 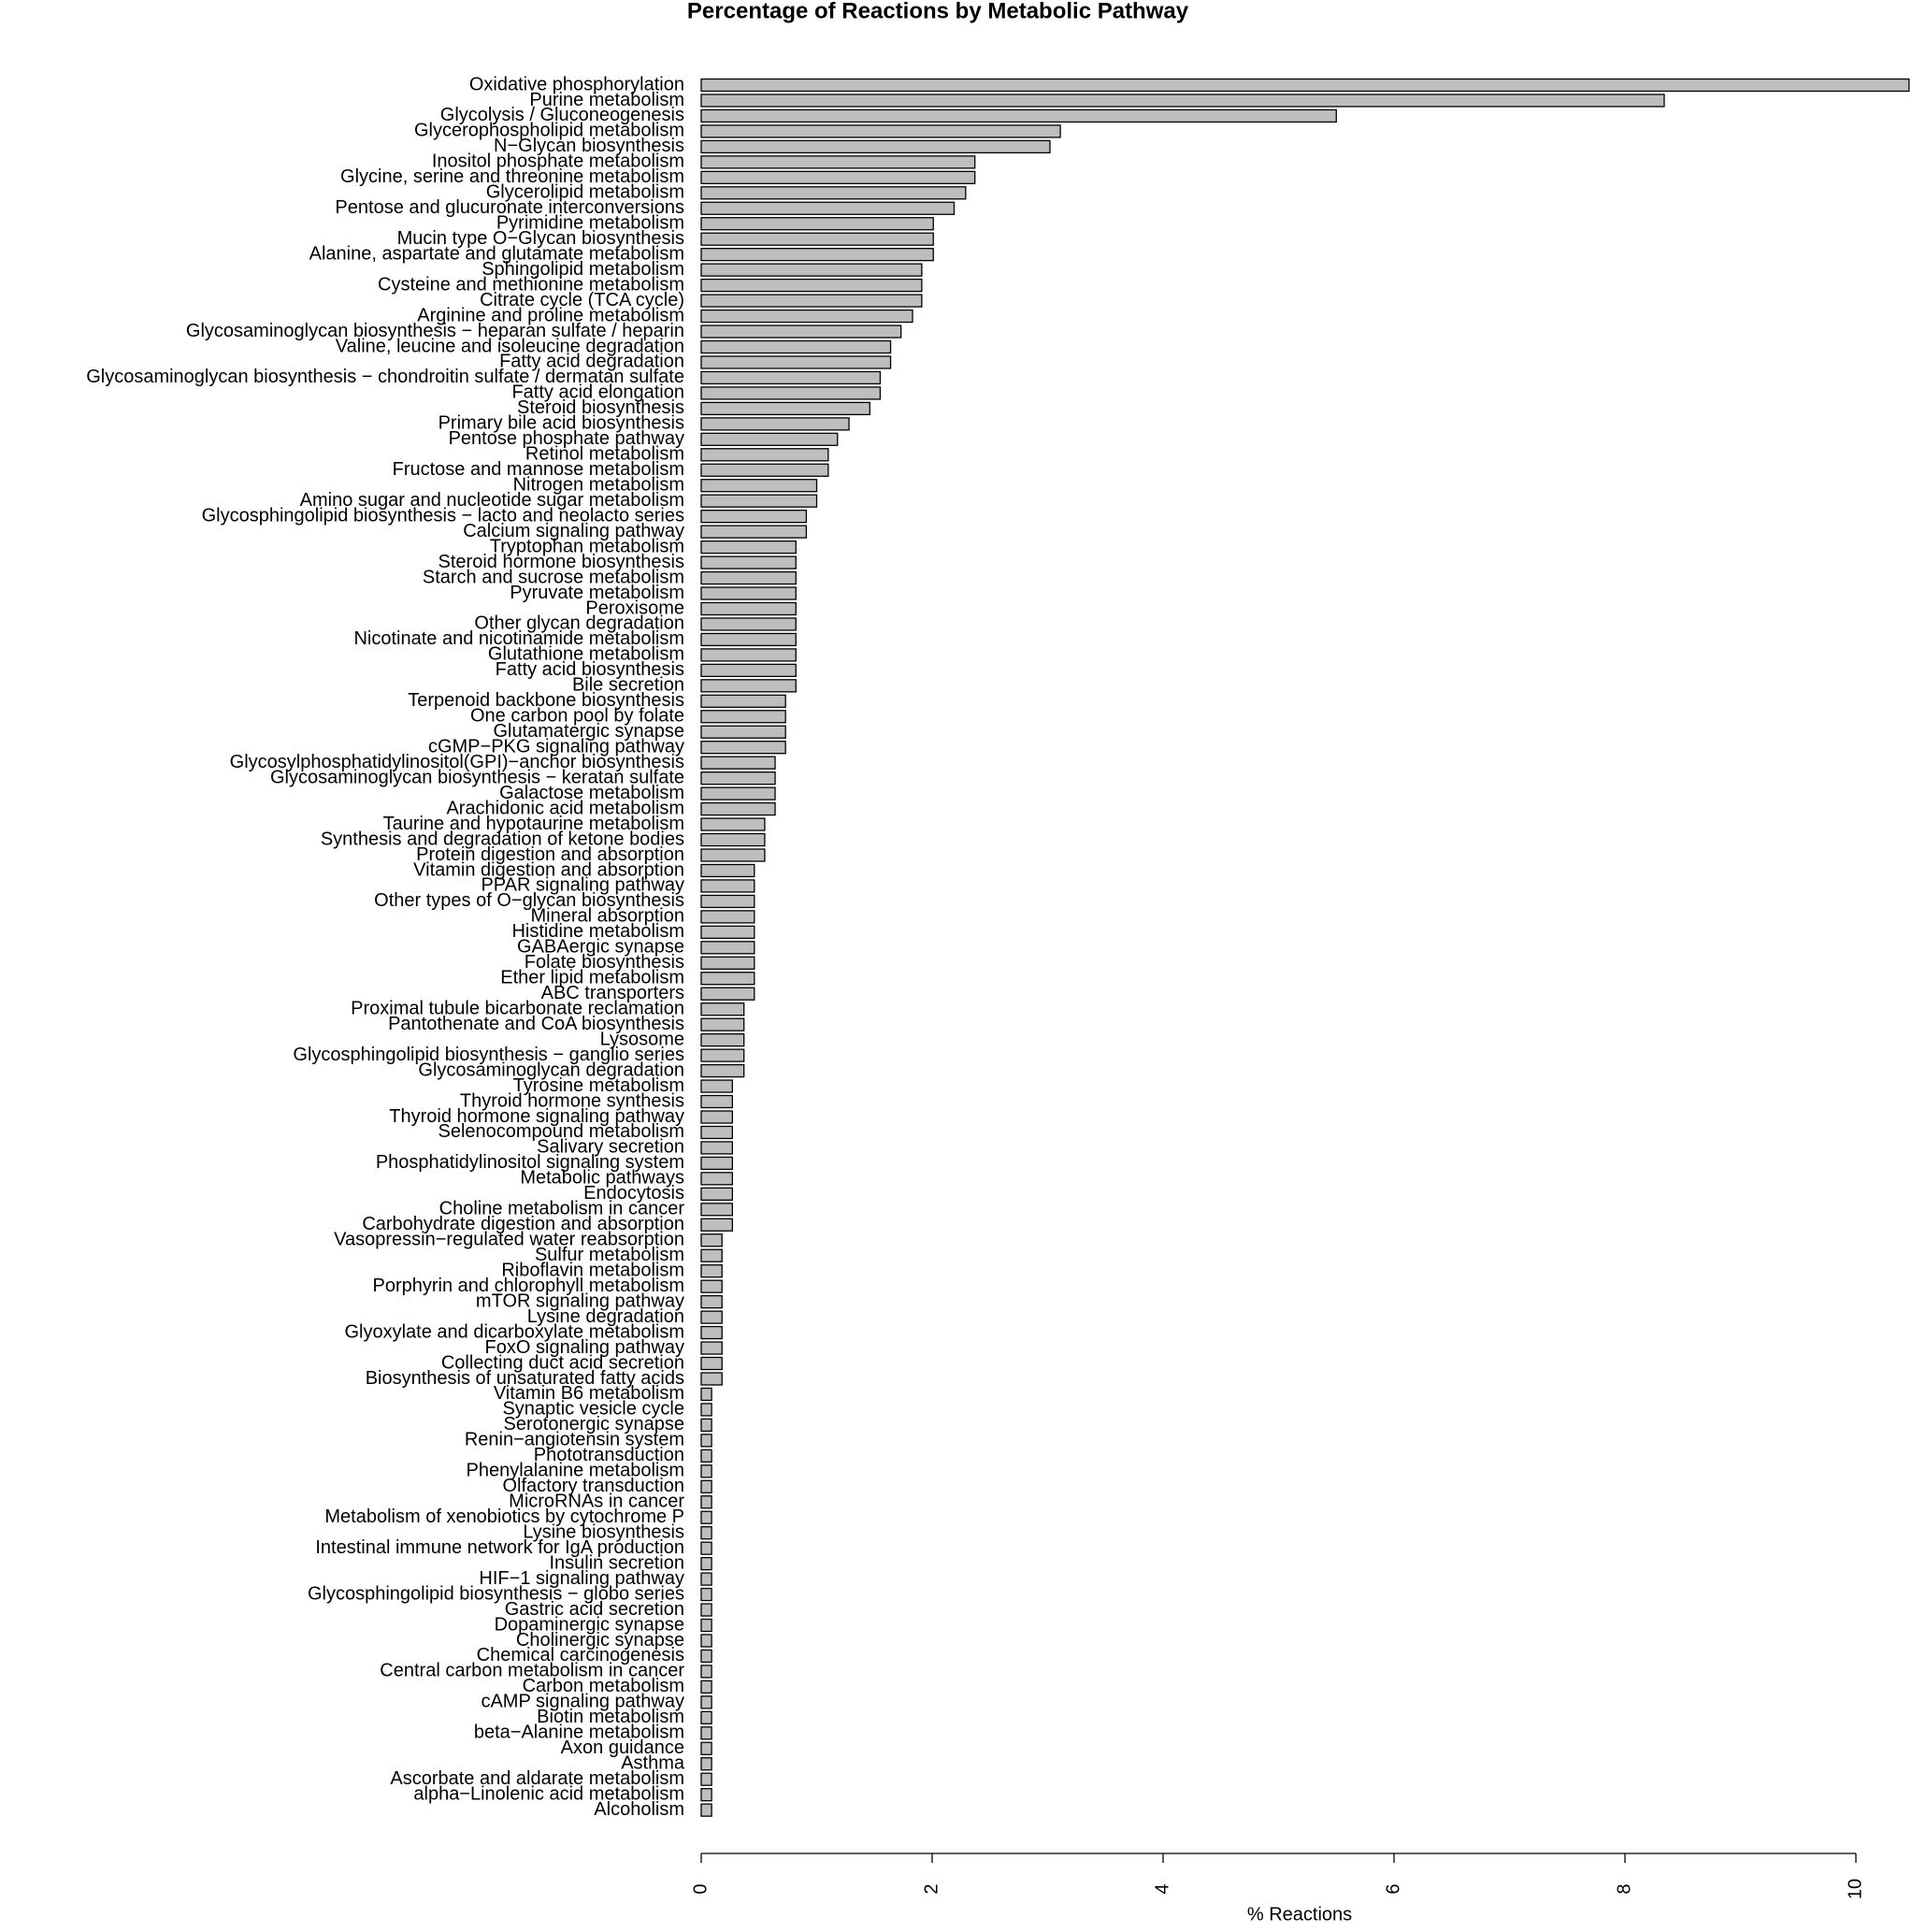 I want to click on x-axis-label: % Reactions, so click(x=1299, y=1914).